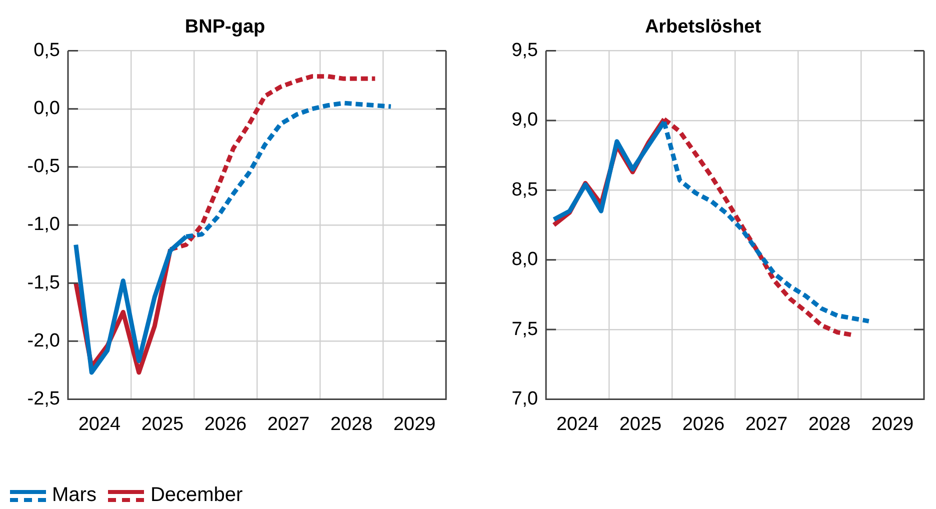 Image resolution: width=936 pixels, height=509 pixels. Describe the element at coordinates (525, 329) in the screenshot. I see `y-tick-label: 7,5` at that location.